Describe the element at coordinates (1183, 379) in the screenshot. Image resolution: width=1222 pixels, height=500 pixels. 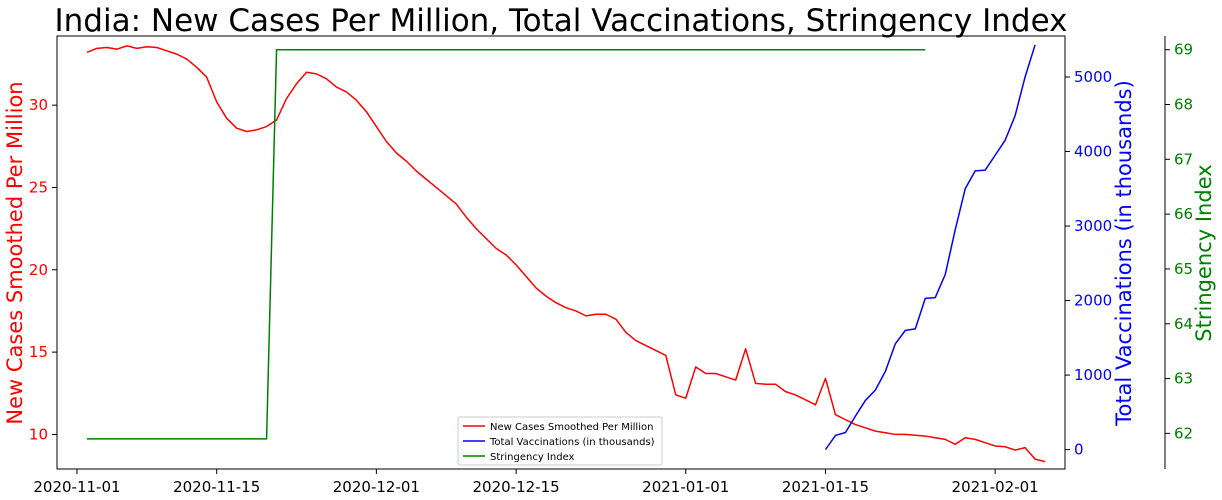
I see `stringency-tick-label: 63` at that location.